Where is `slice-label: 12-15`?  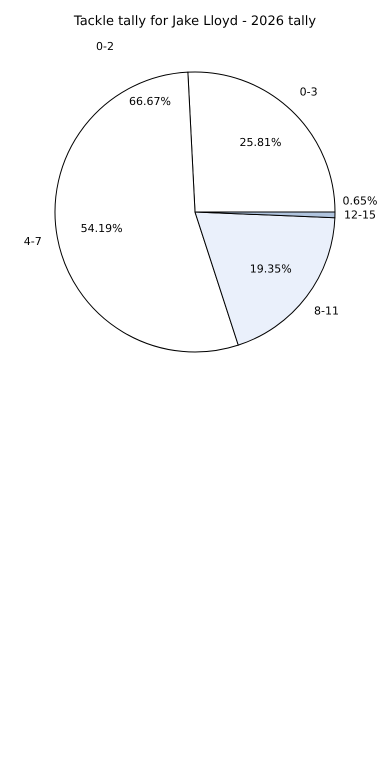
slice-label: 12-15 is located at coordinates (360, 215).